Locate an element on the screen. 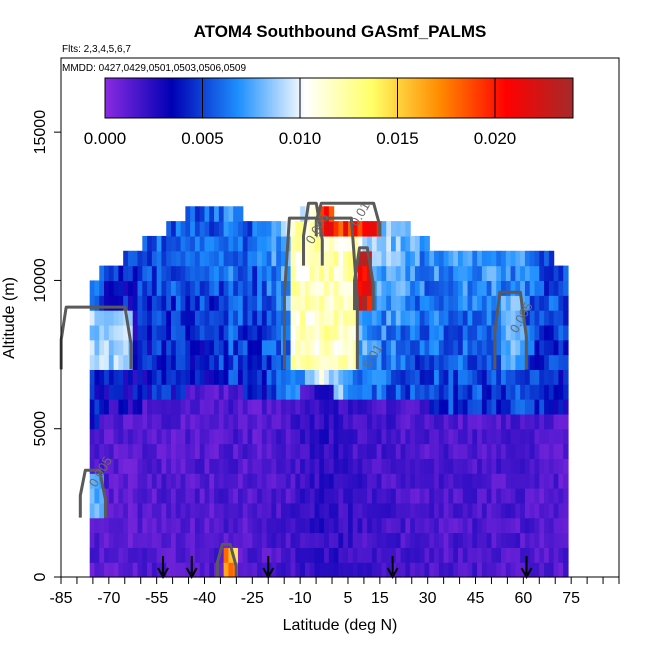  x-axis-tick-label: 30 is located at coordinates (428, 598).